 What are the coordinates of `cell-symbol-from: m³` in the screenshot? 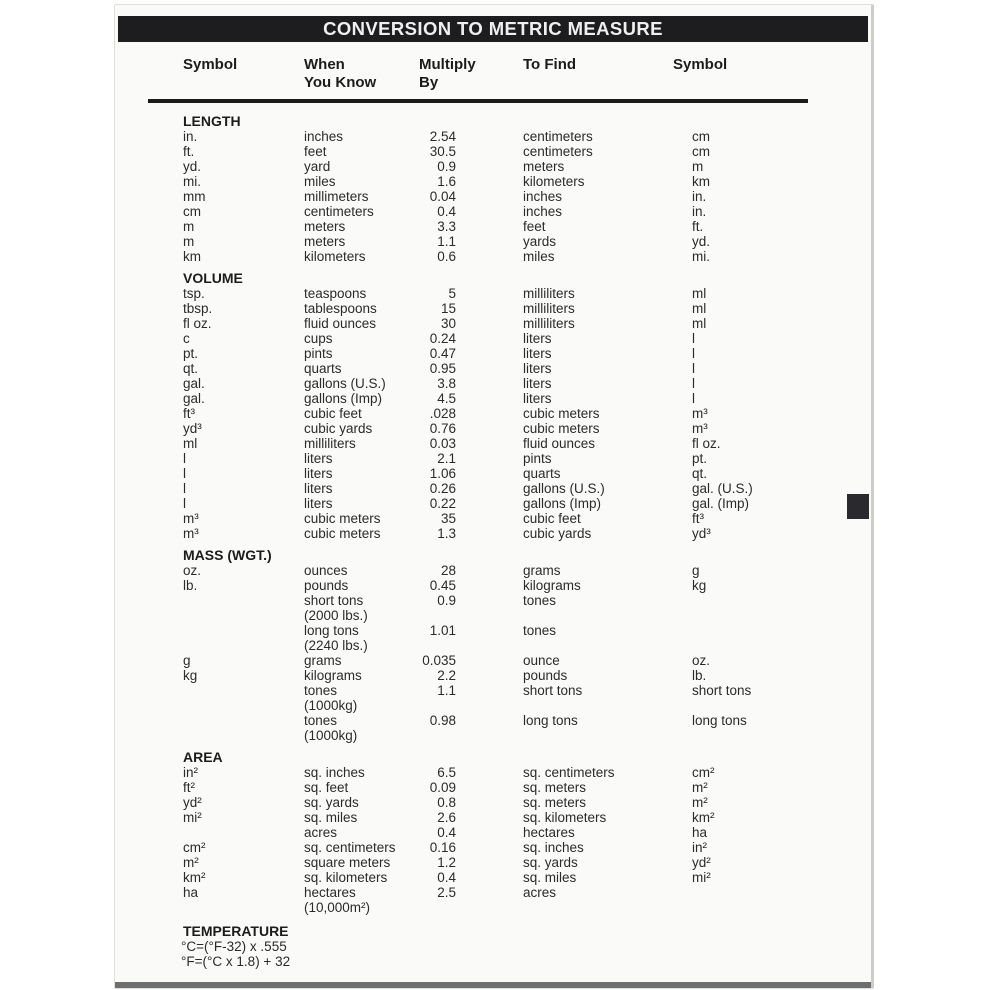 It's located at (191, 518).